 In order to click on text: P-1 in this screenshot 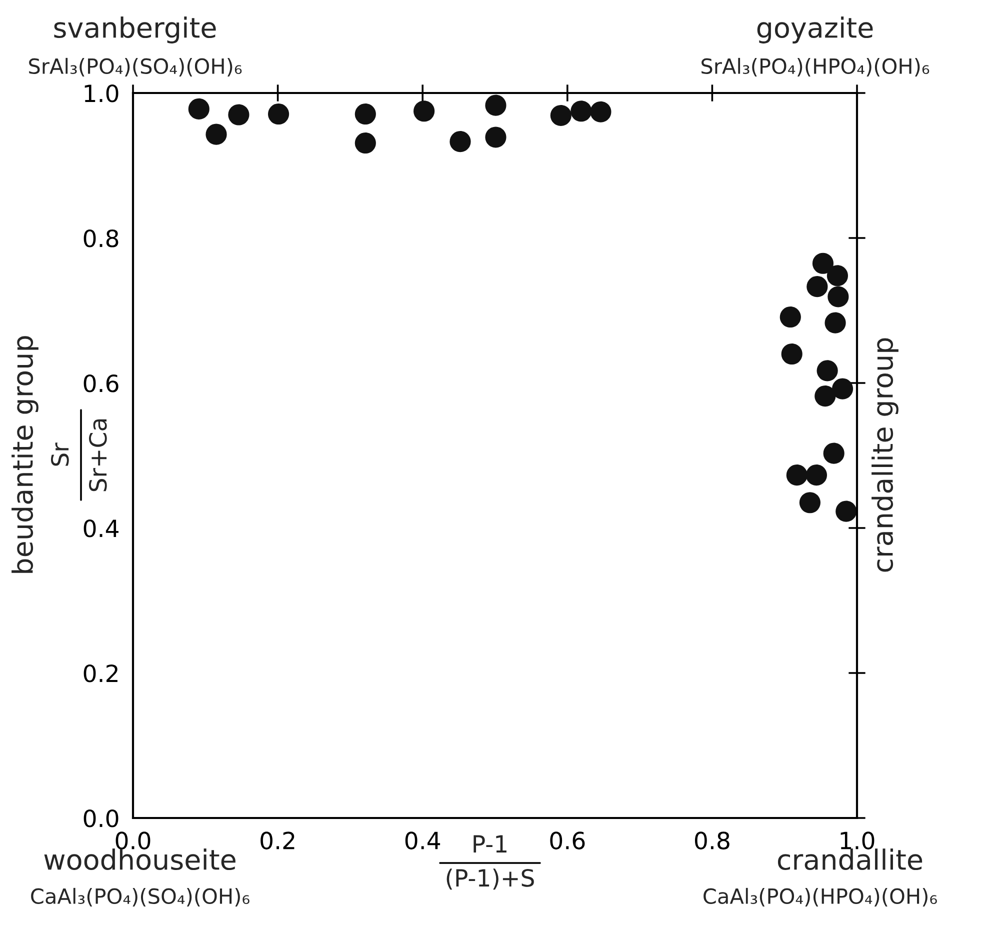, I will do `click(490, 844)`.